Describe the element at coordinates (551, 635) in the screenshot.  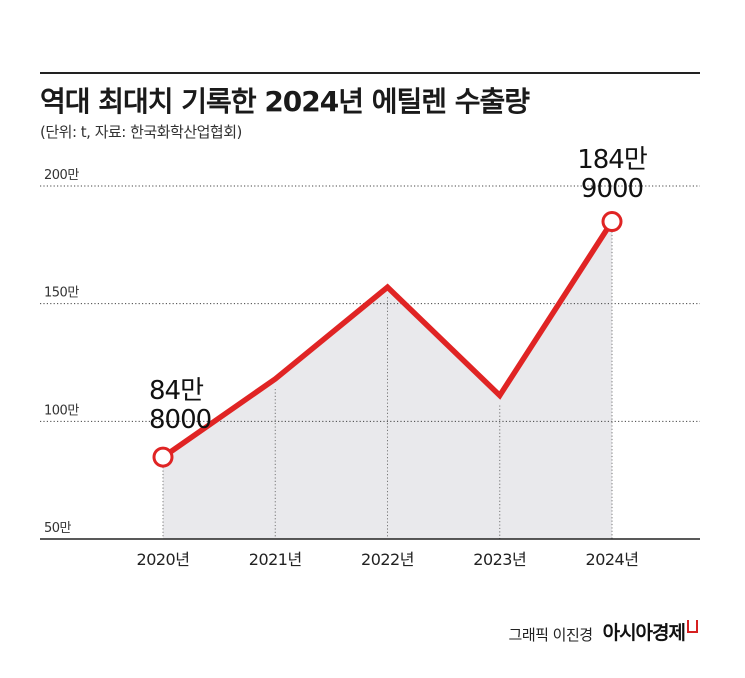
I see `graphic-credit: 그래픽 이진경` at that location.